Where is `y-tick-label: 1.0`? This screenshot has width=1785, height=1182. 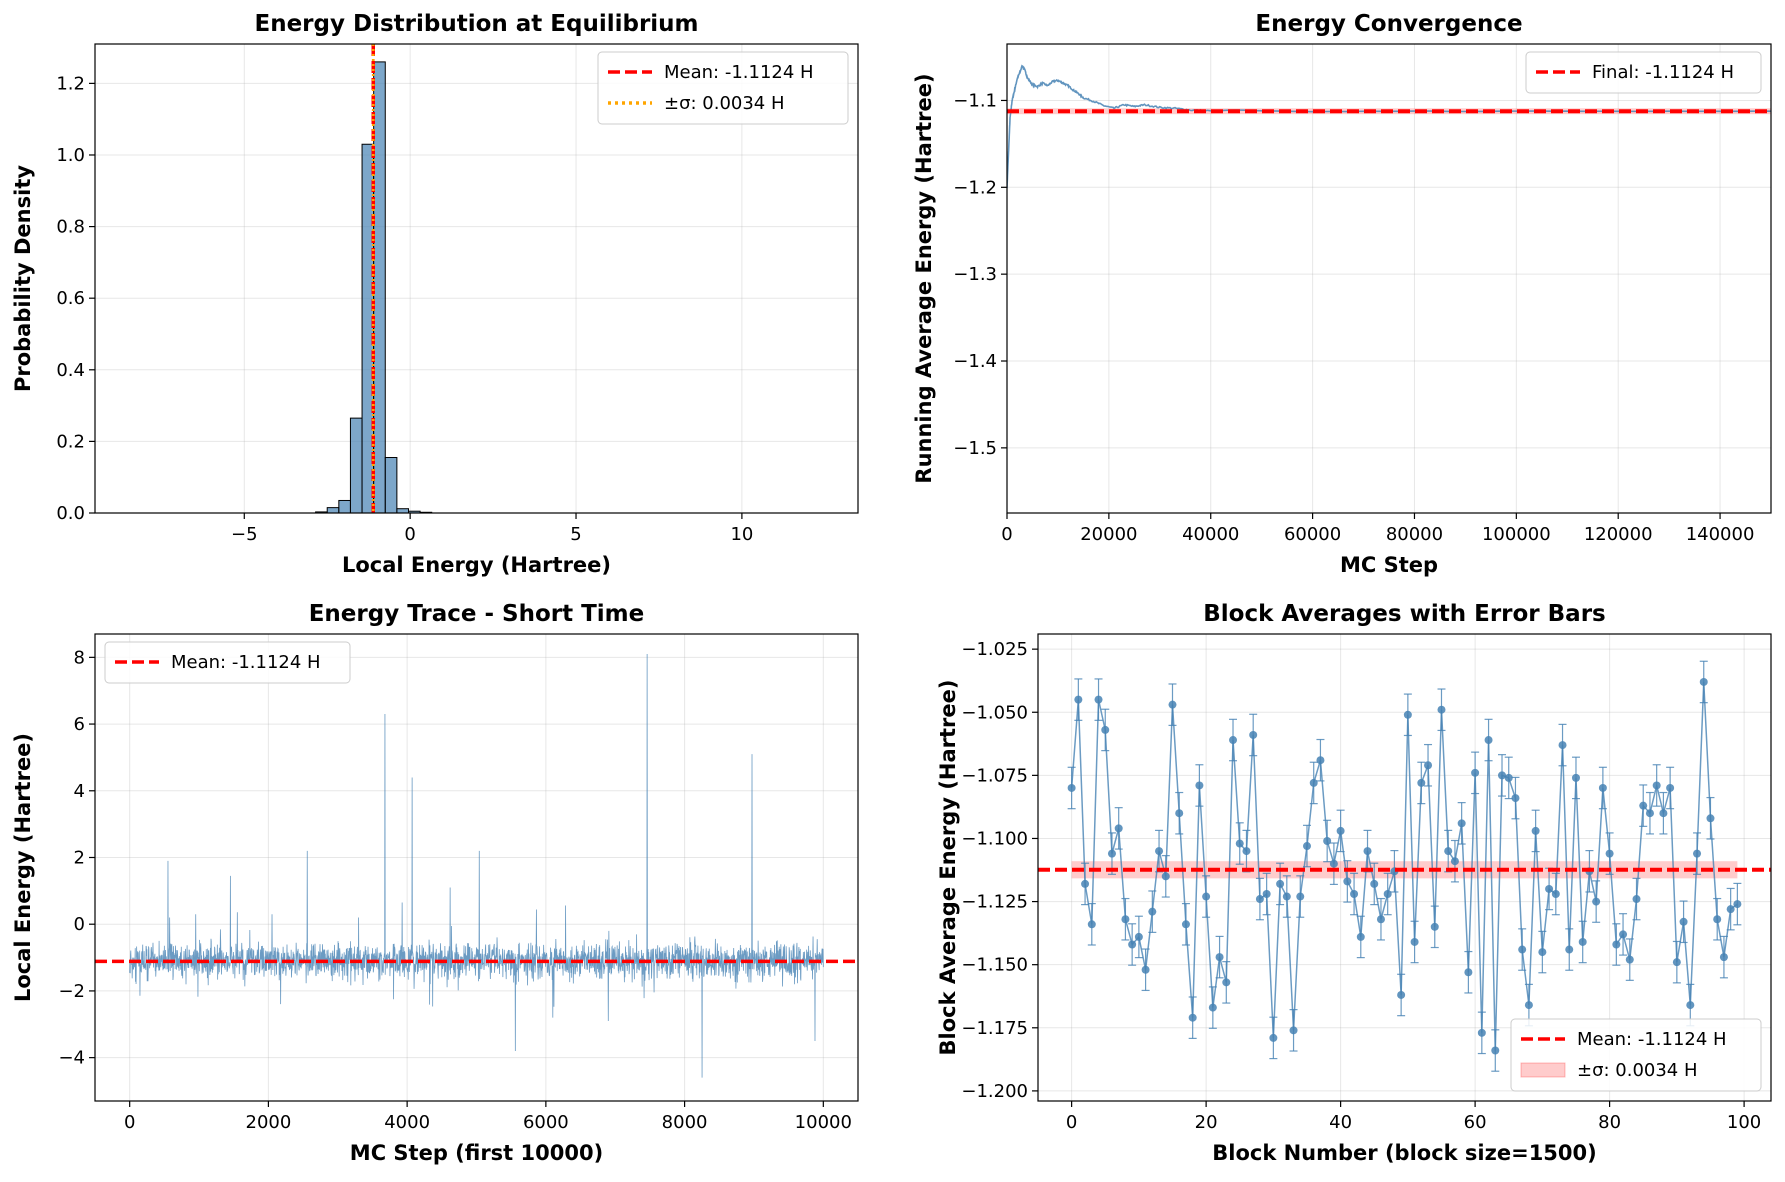
y-tick-label: 1.0 is located at coordinates (70, 155).